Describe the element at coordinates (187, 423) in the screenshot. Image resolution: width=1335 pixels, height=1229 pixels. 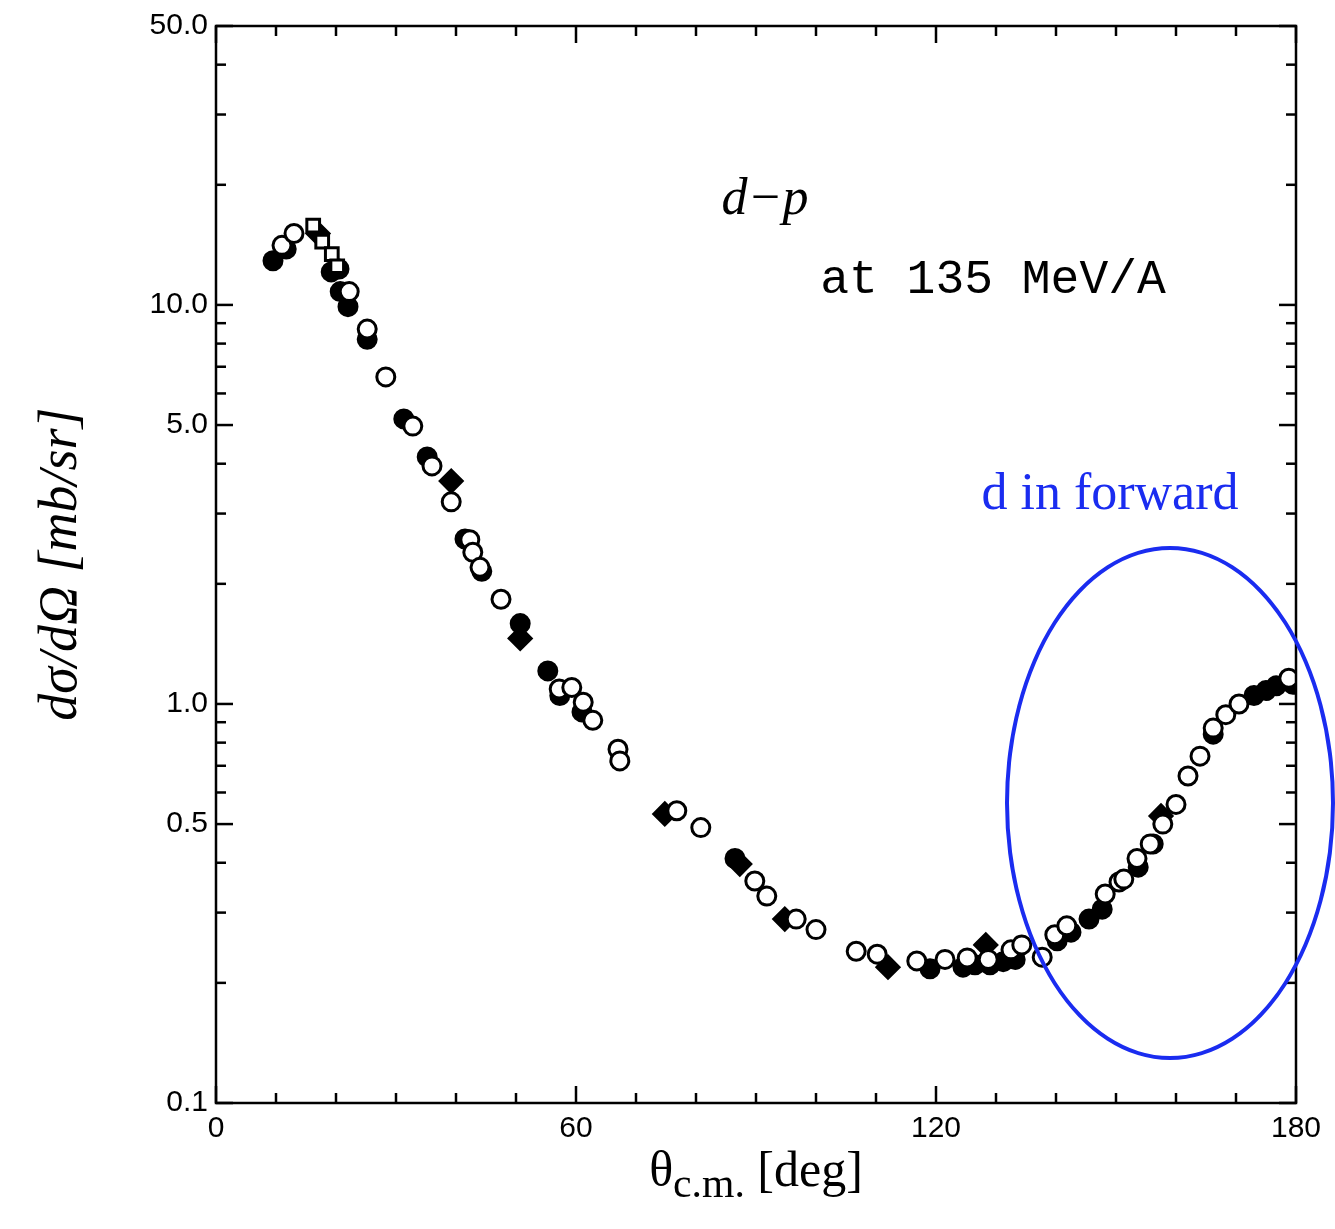
I see `y-tick-label: 5.0` at that location.